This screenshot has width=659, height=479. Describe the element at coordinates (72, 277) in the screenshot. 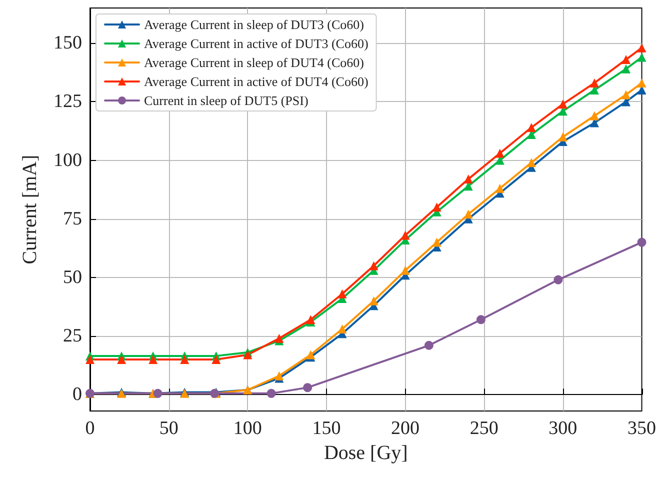

I see `y-tick-label: 50` at that location.